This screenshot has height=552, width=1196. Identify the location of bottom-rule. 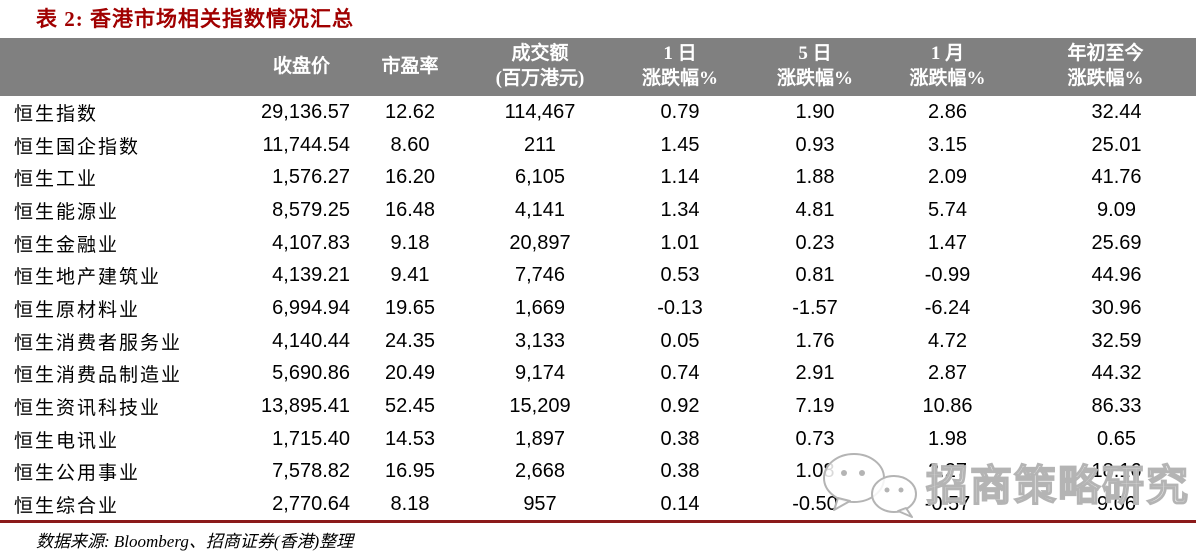
(598, 521).